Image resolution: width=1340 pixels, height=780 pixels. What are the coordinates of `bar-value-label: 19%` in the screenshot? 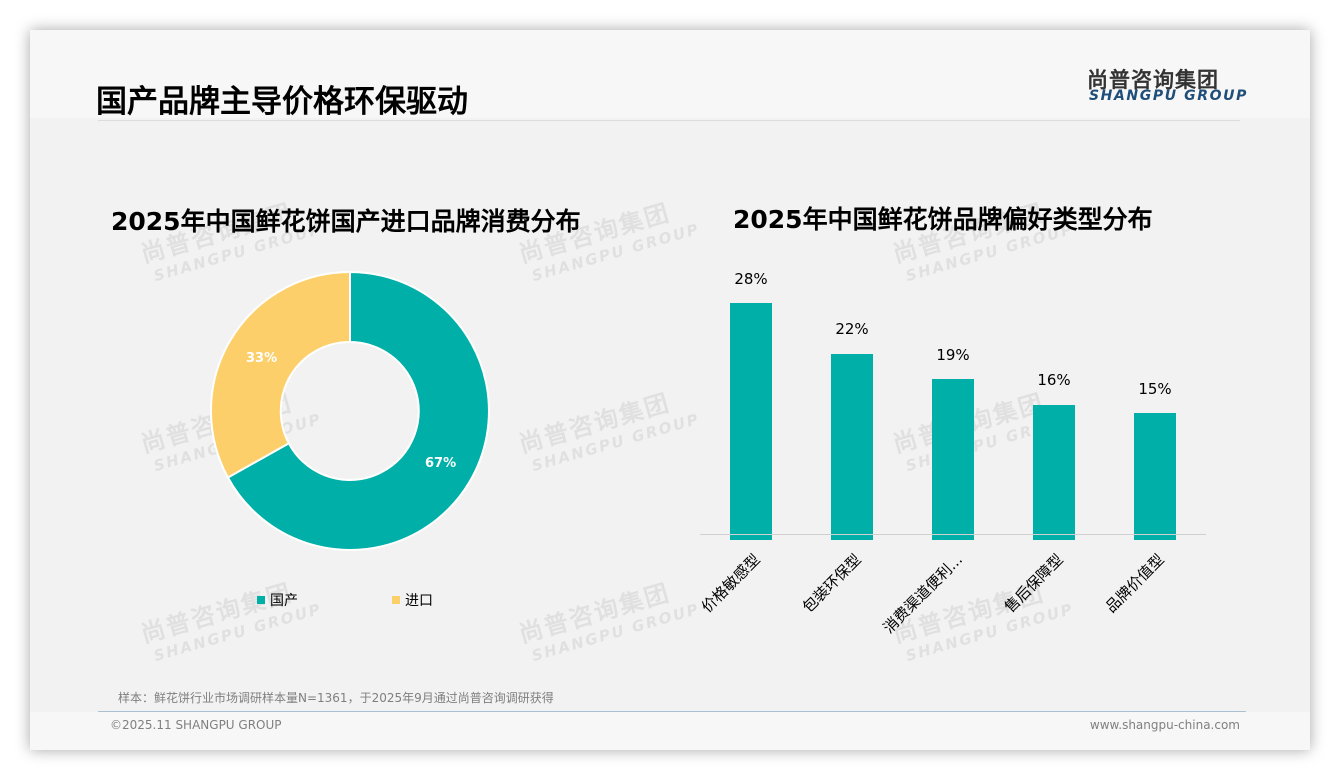 It's located at (953, 355).